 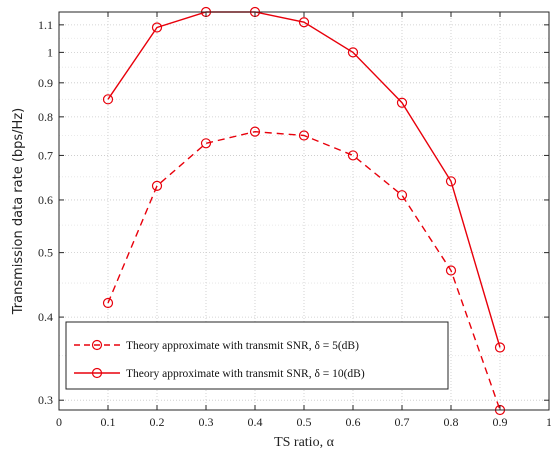 I want to click on x-tick-label: 0.9, so click(x=500, y=422).